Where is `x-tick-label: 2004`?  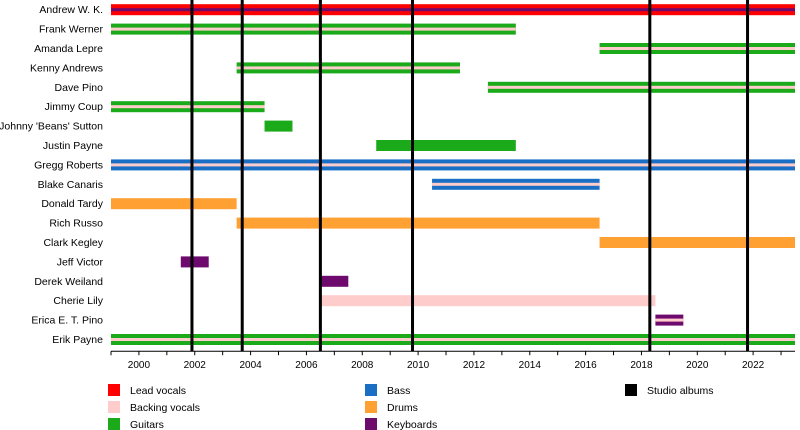 x-tick-label: 2004 is located at coordinates (250, 365).